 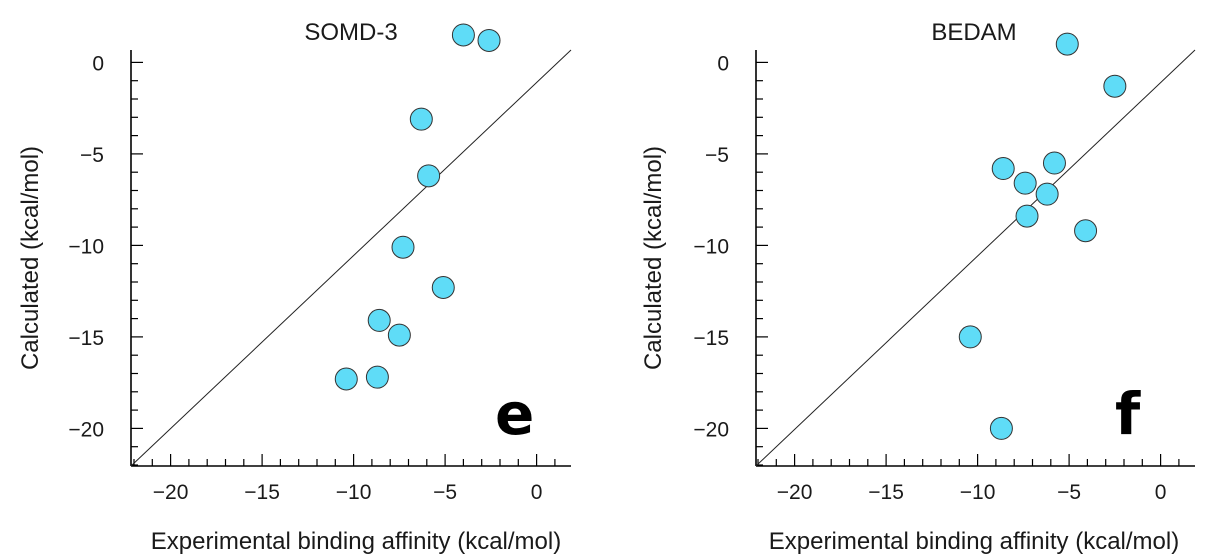 What do you see at coordinates (973, 32) in the screenshot?
I see `chart-title: BEDAM` at bounding box center [973, 32].